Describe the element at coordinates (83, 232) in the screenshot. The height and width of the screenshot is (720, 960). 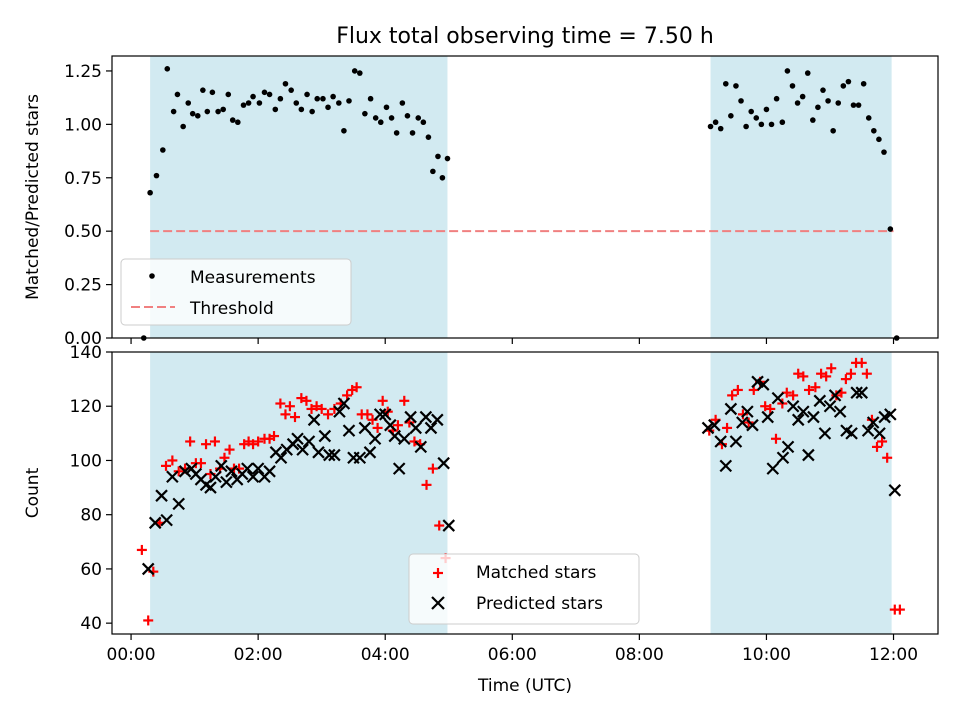
I see `y-tick-label: 0.50` at that location.